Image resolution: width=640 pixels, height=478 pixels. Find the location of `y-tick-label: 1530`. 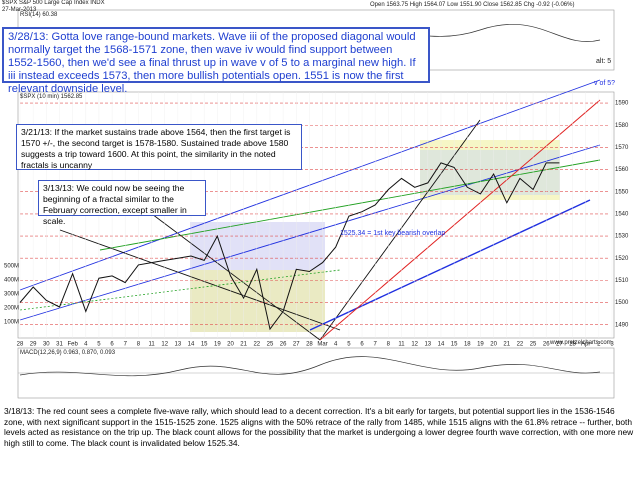

y-tick-label: 1530 is located at coordinates (622, 237).